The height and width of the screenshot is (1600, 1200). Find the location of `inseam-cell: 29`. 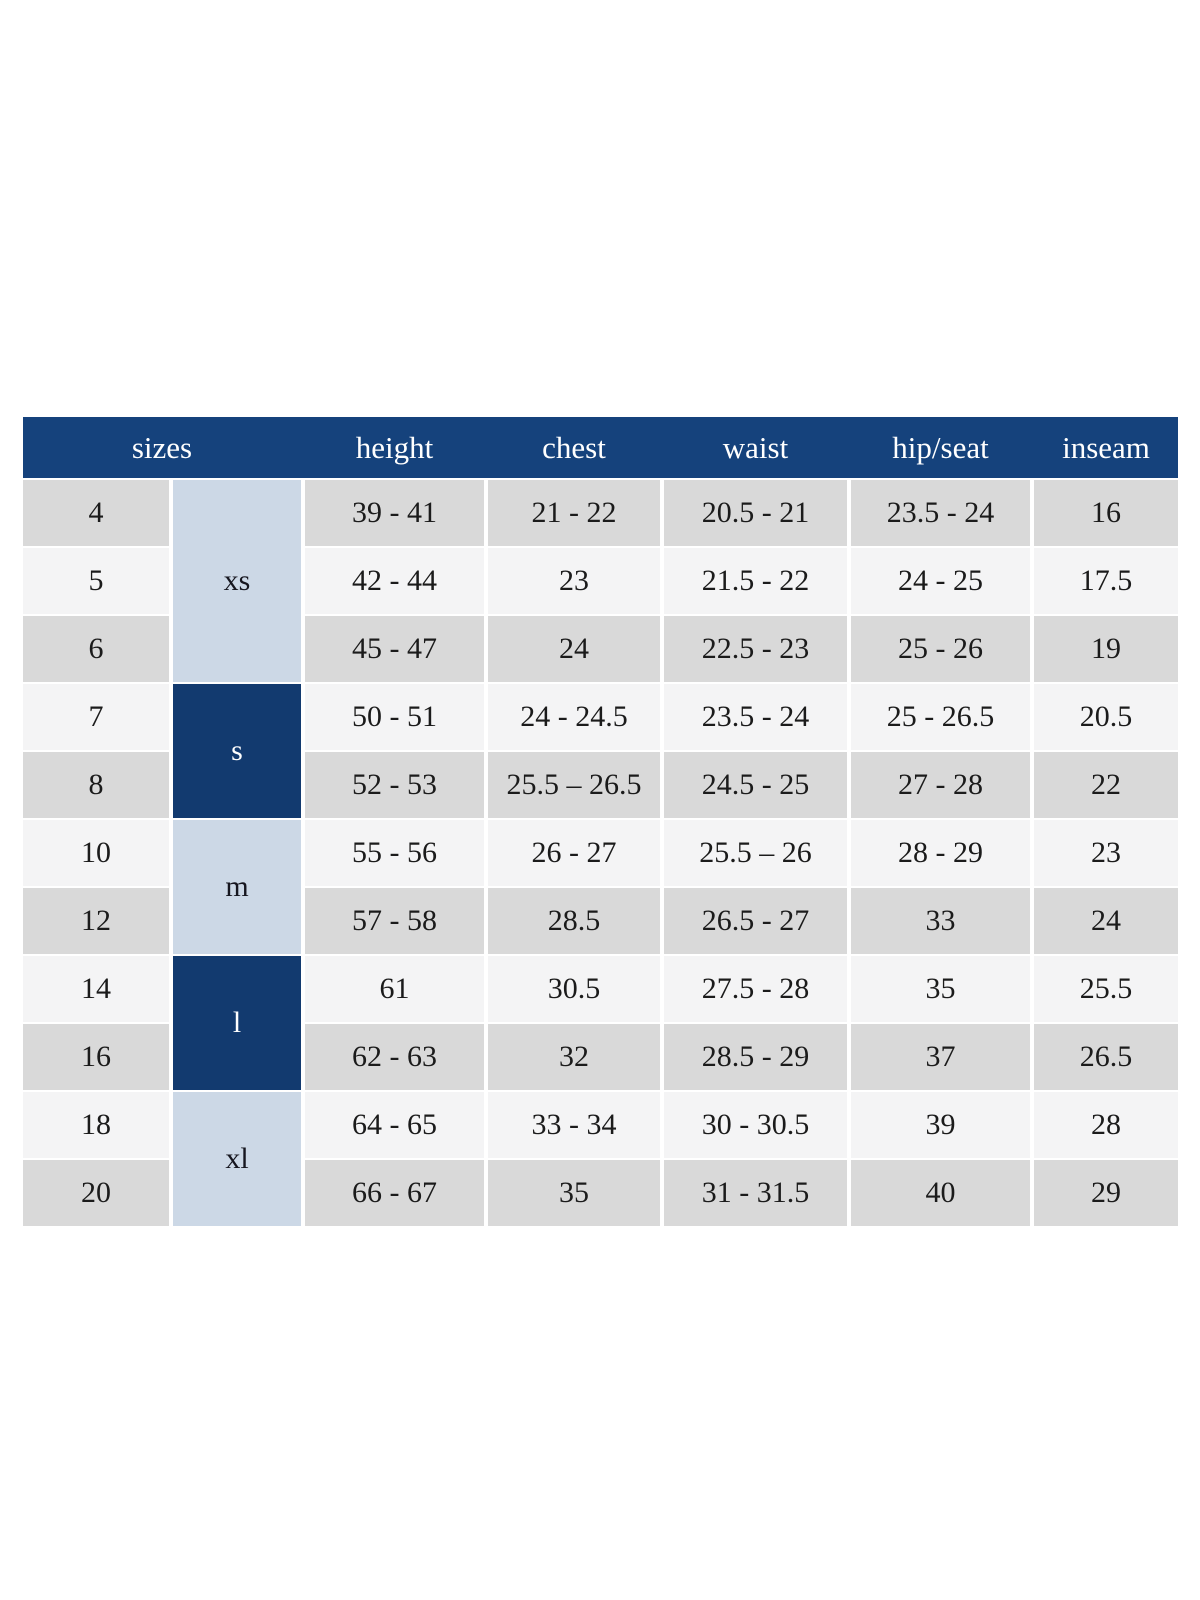

inseam-cell: 29 is located at coordinates (1106, 1193).